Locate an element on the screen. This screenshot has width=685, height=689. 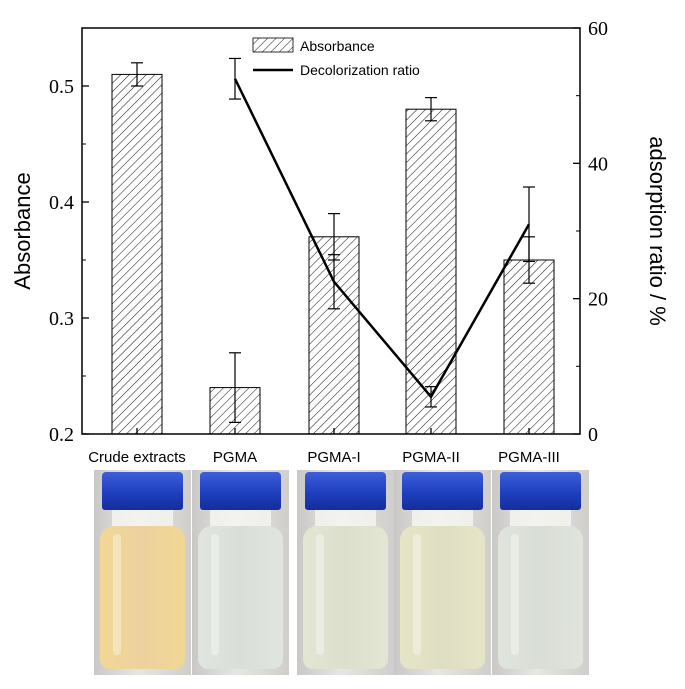
legend-label-absorbance: Absorbance is located at coordinates (337, 46).